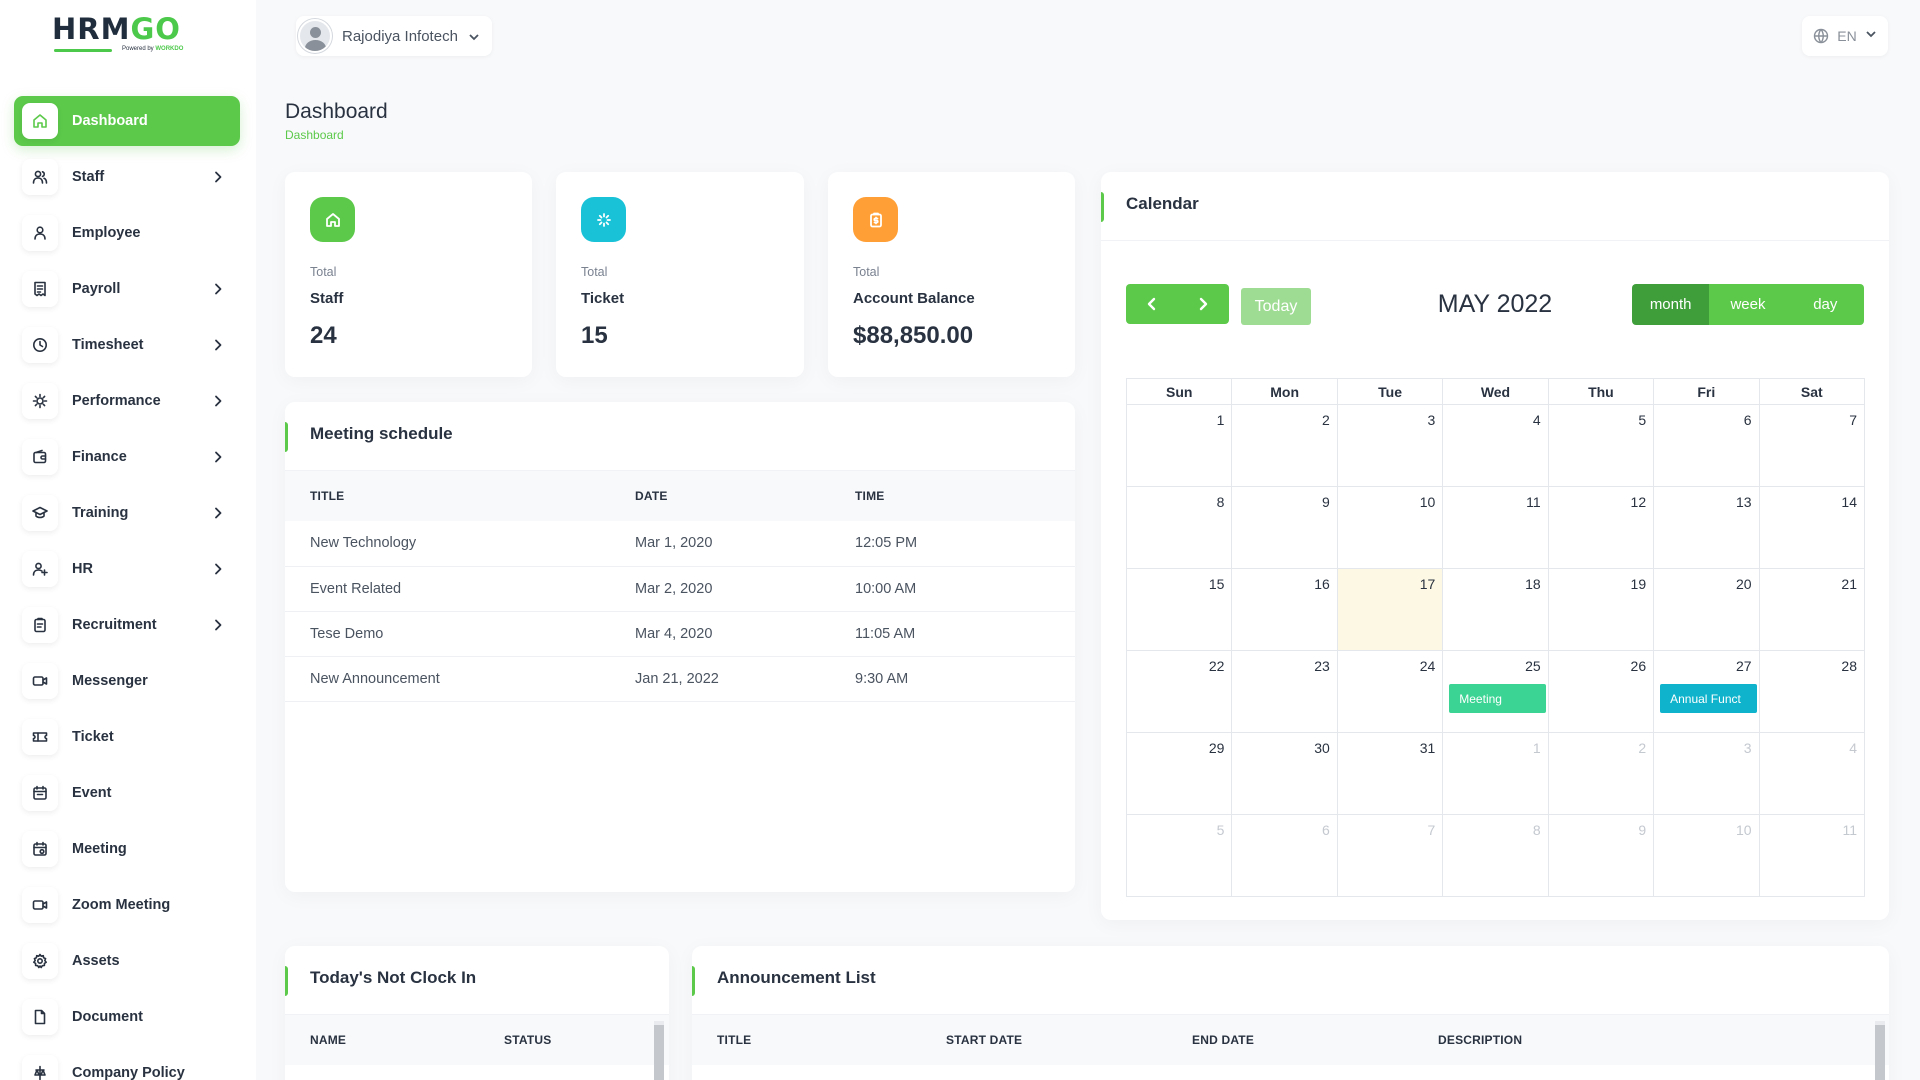 This screenshot has height=1080, width=1920. I want to click on sidebar-item-staff: Staff, so click(127, 177).